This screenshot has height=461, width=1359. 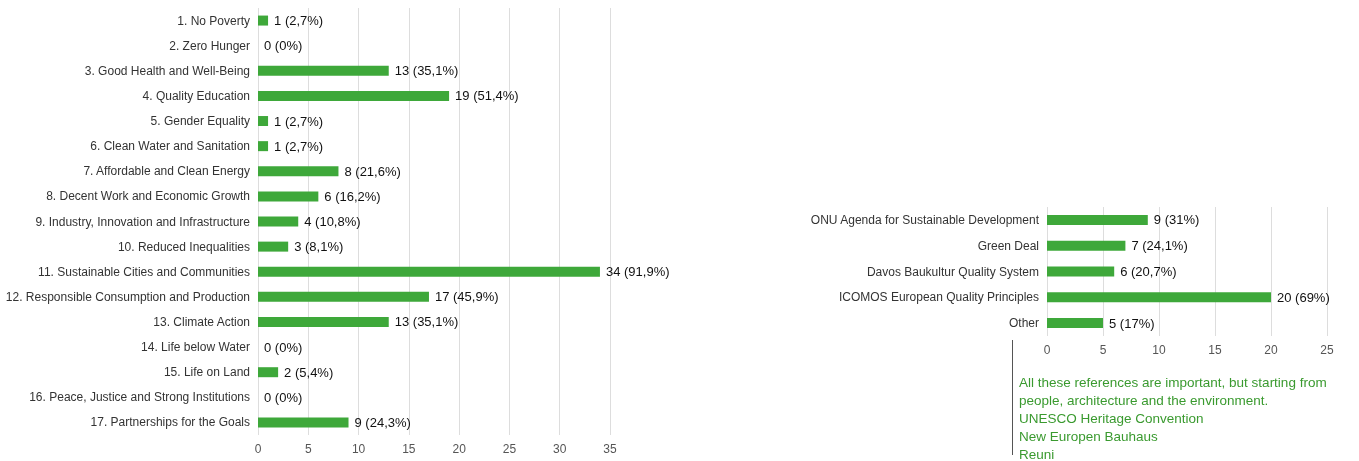 I want to click on y-tick-label: 7. Affordable and Clean Energy, so click(x=166, y=171).